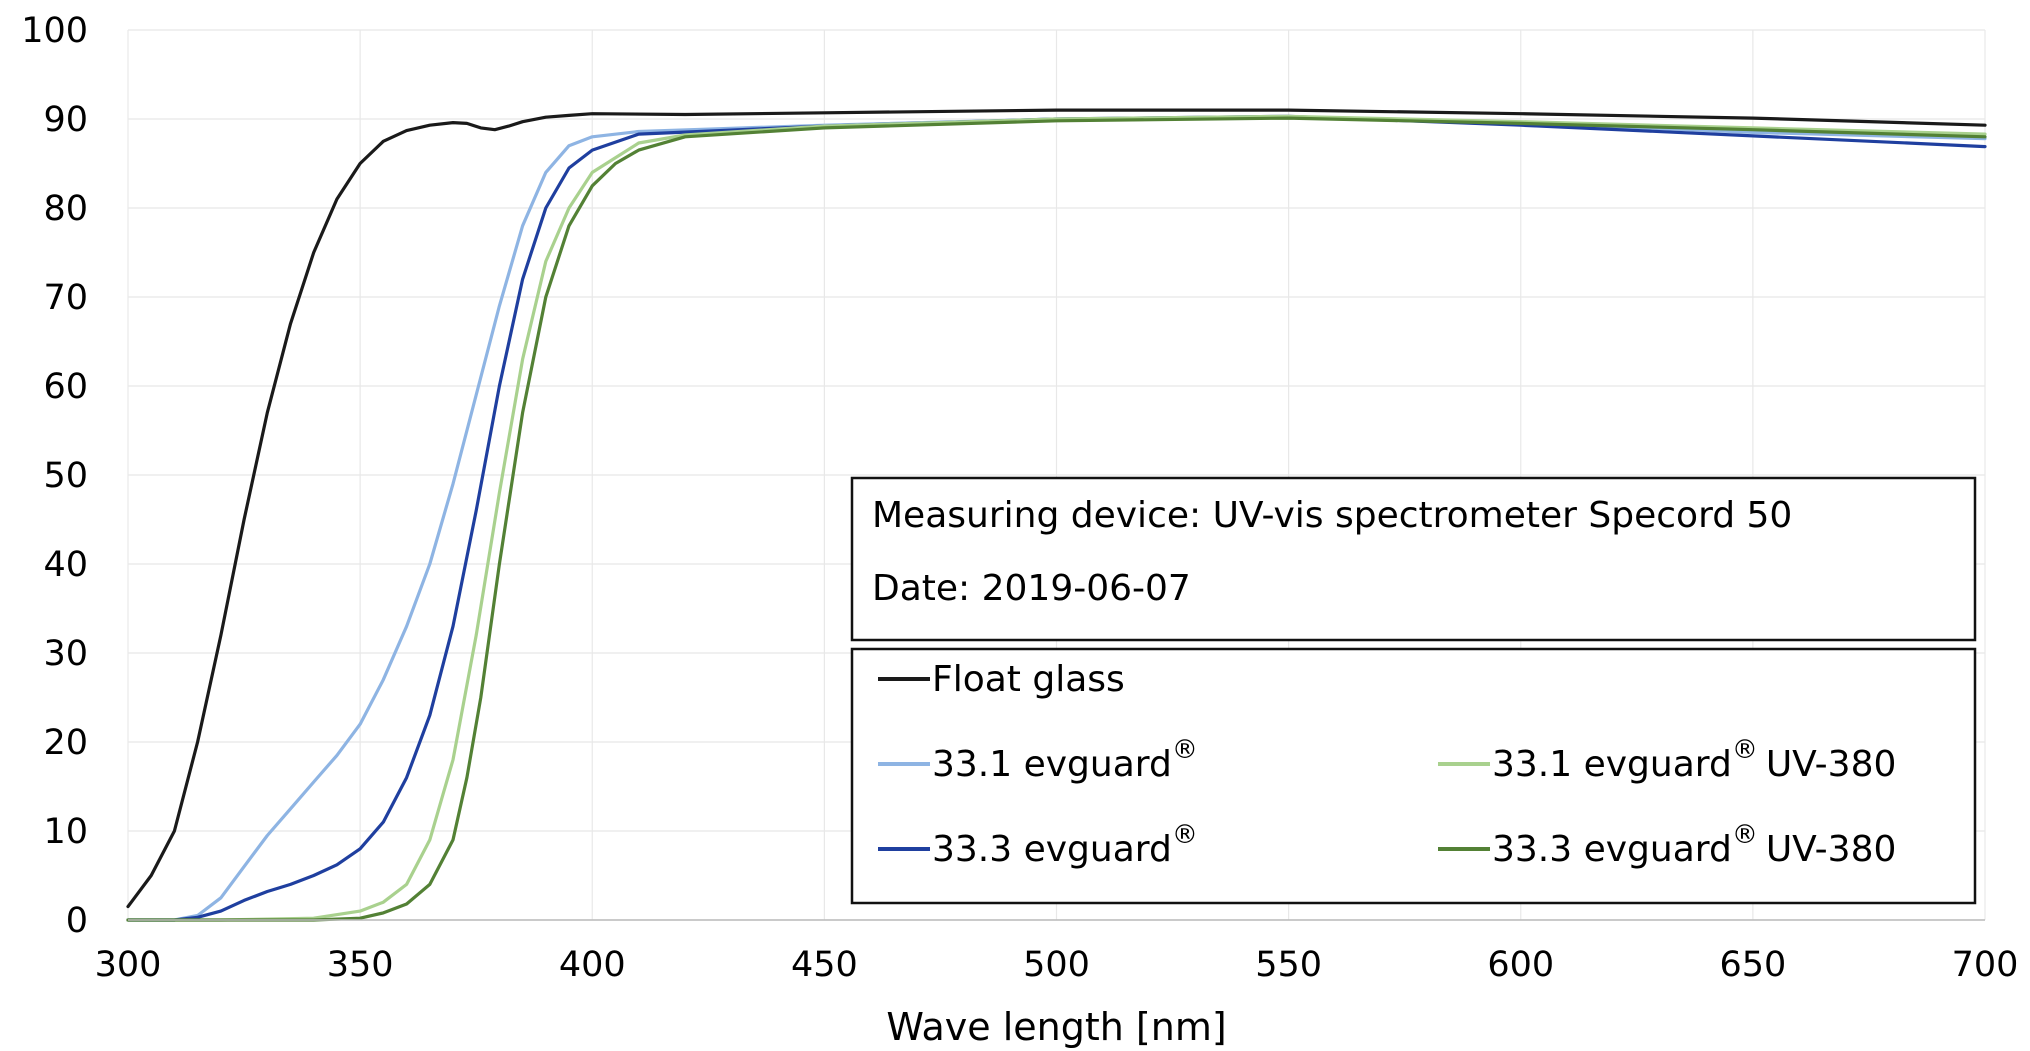 This screenshot has height=1051, width=2030. What do you see at coordinates (65, 654) in the screenshot?
I see `y-tick-label: 30` at bounding box center [65, 654].